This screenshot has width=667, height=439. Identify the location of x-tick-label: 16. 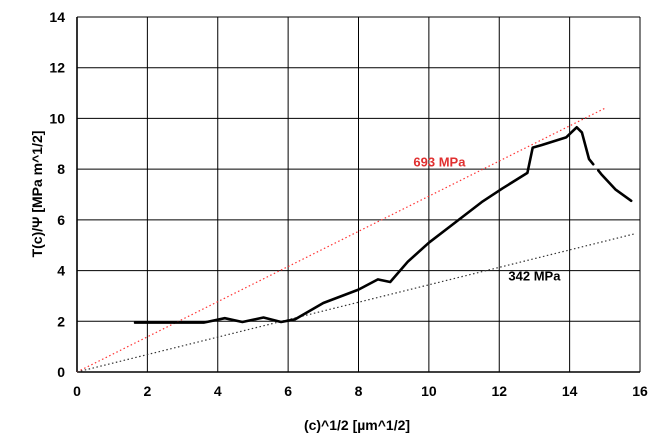
(640, 391).